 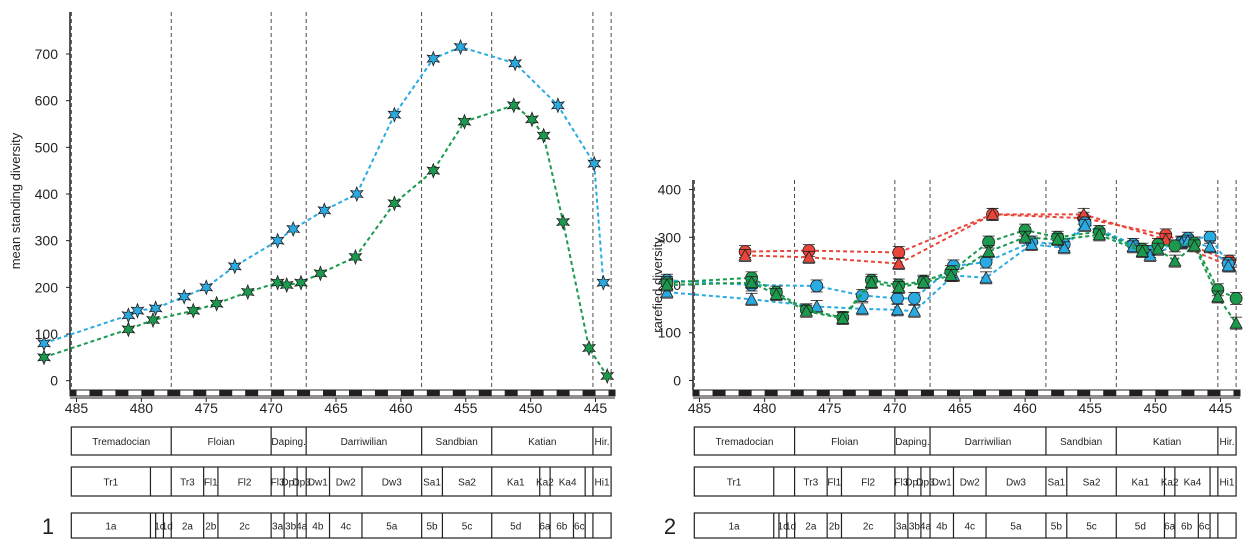 I want to click on stage-label: Daping., so click(x=288, y=442).